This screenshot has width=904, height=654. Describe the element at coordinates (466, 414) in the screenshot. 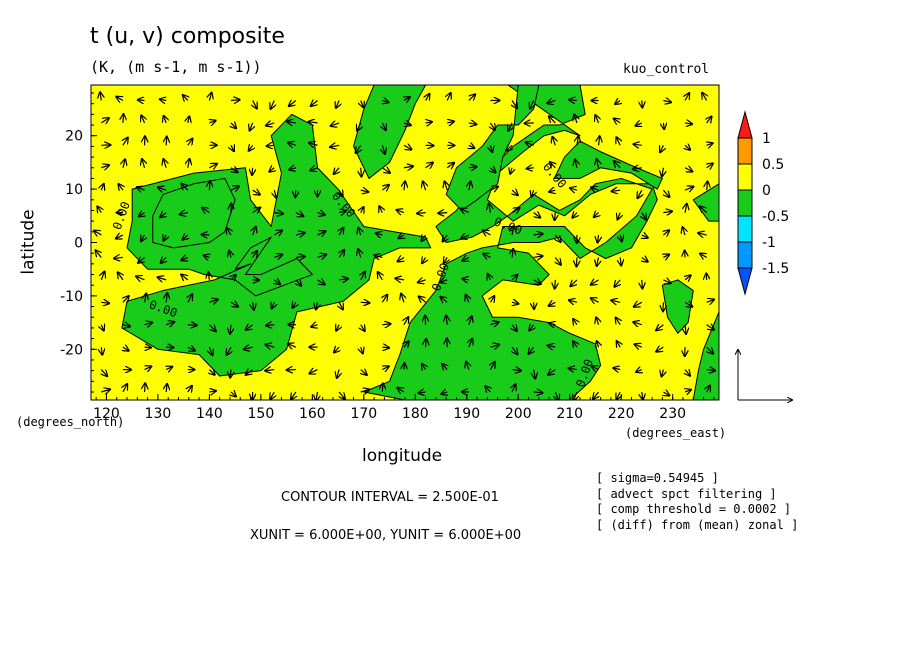

I see `x-tick-label: 190` at that location.